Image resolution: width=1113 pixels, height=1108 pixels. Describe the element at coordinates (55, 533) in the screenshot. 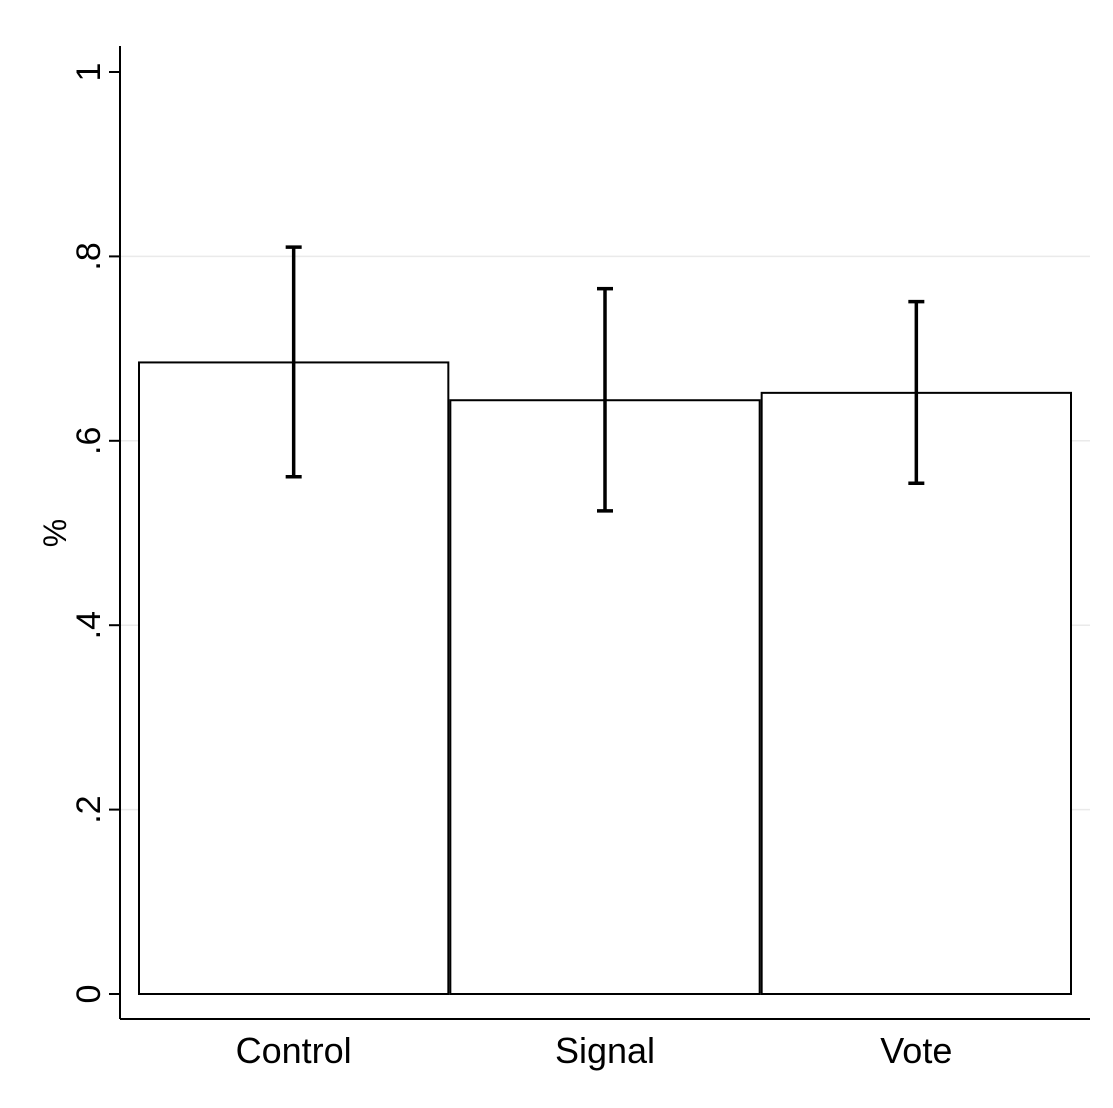

I see `y-axis-title: %` at that location.